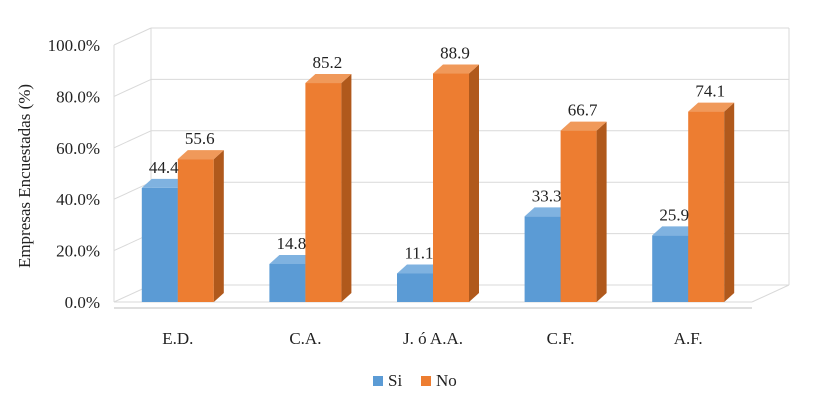  I want to click on legend-swatch-si, so click(378, 381).